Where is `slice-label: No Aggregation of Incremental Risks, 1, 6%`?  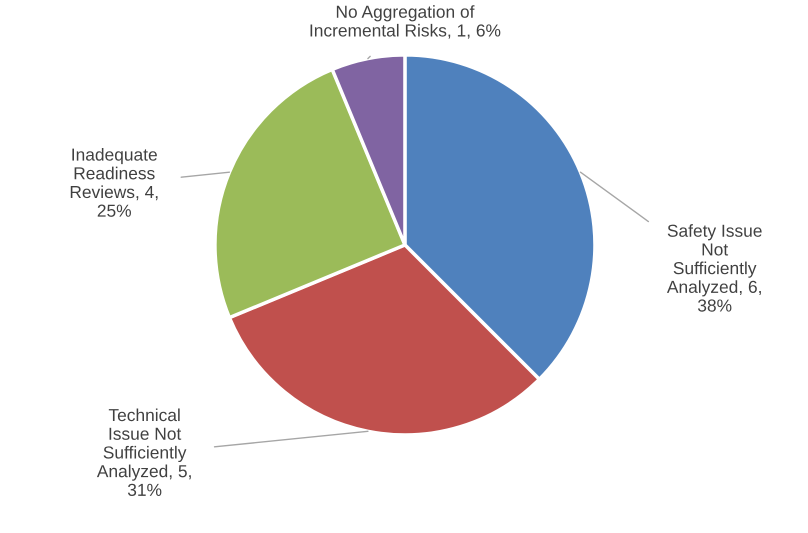
slice-label: No Aggregation of Incremental Risks, 1, 6% is located at coordinates (405, 22).